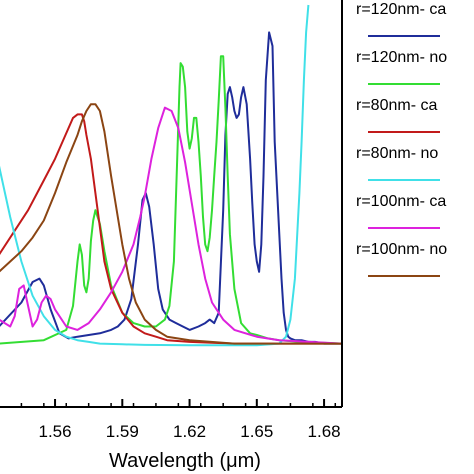  I want to click on legend-label: r=80nm- ca, so click(396, 105).